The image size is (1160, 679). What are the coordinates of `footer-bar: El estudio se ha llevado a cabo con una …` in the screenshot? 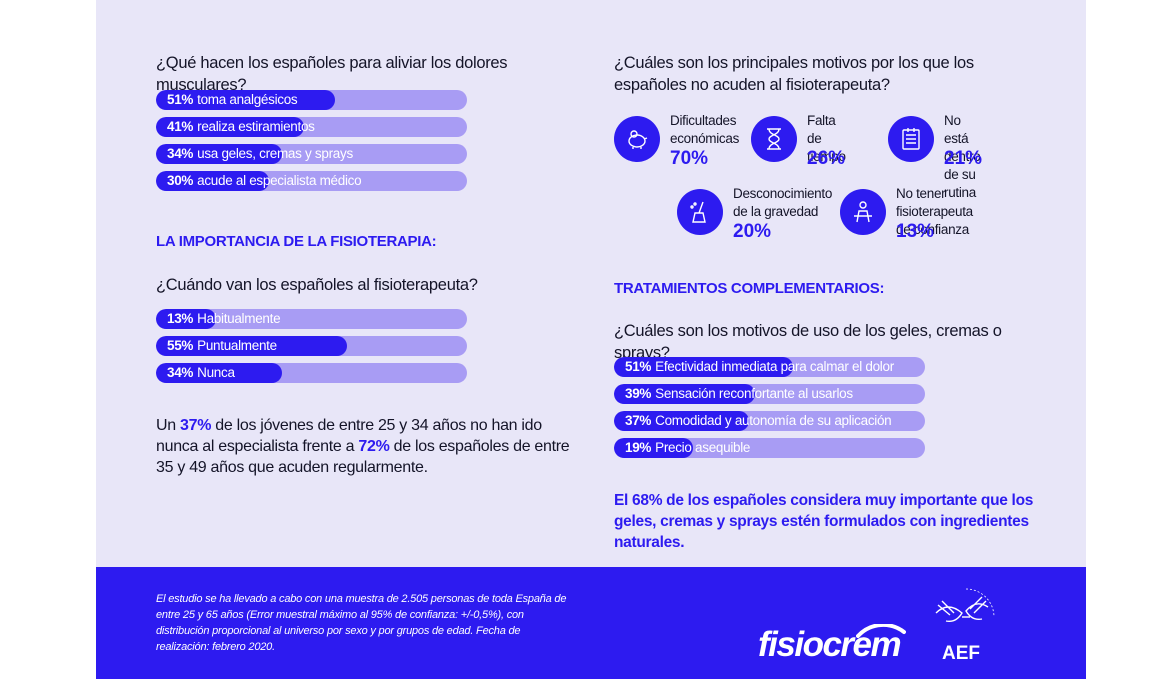 It's located at (591, 623).